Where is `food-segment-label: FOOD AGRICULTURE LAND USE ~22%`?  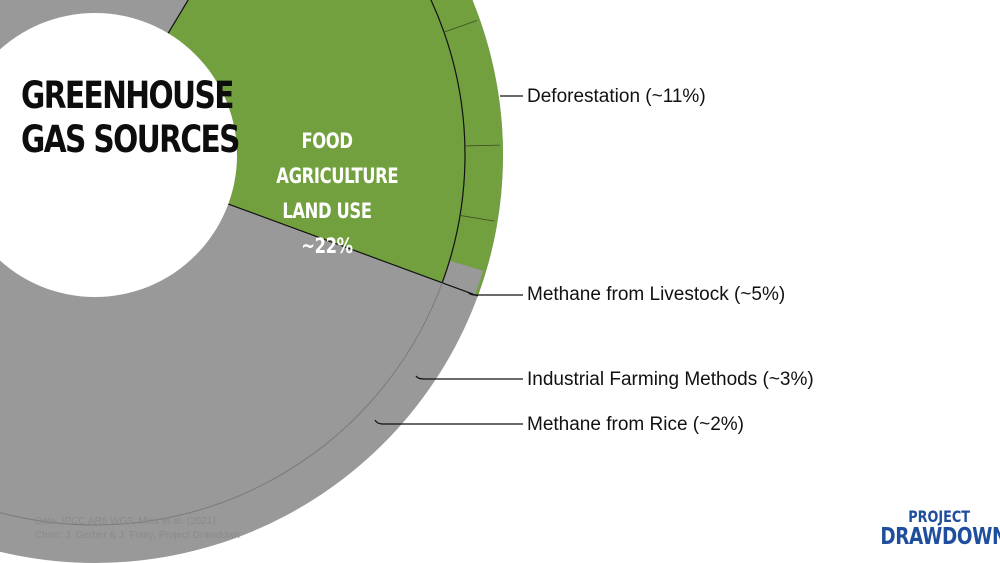
food-segment-label: FOOD AGRICULTURE LAND USE ~22% is located at coordinates (337, 194).